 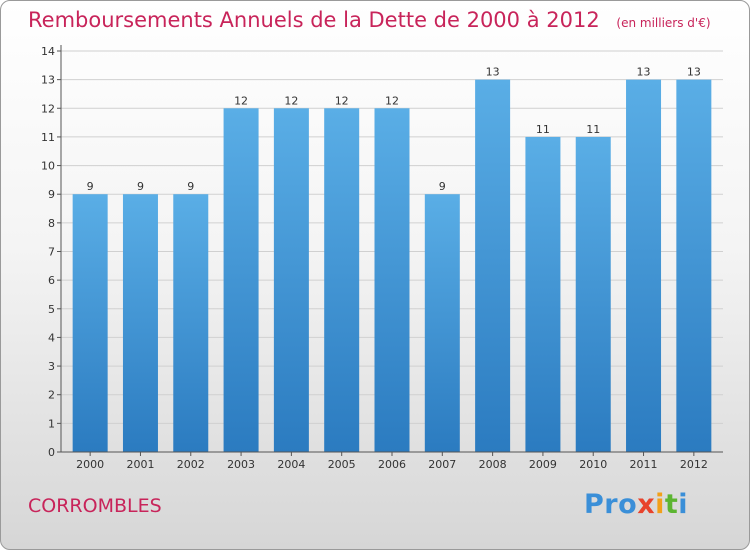 What do you see at coordinates (628, 504) in the screenshot?
I see `logo-letter: o` at bounding box center [628, 504].